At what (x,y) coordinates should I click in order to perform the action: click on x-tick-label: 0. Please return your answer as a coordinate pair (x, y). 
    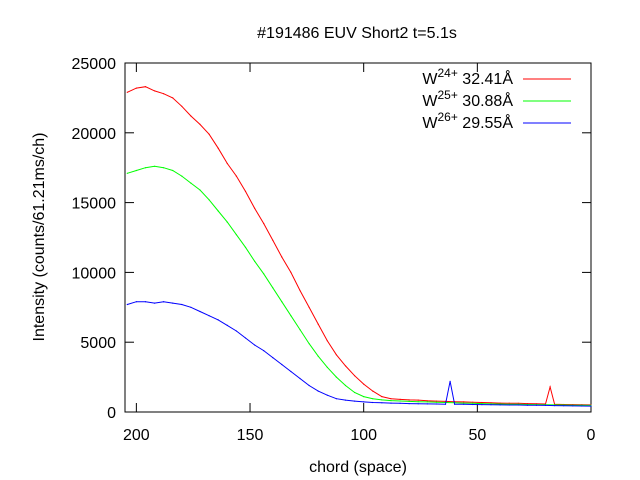
    Looking at the image, I should click on (591, 435).